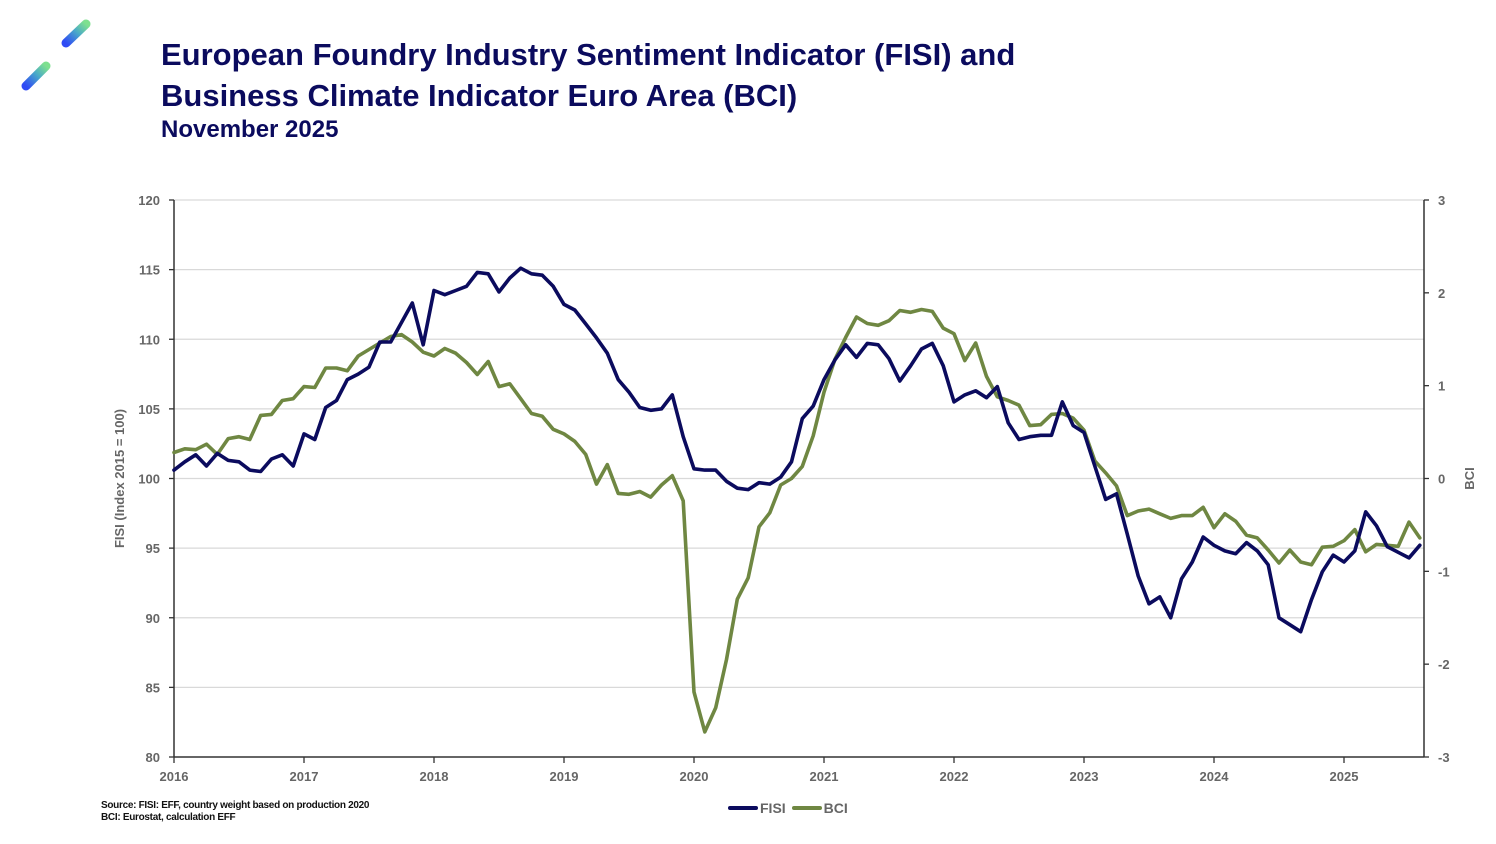 The width and height of the screenshot is (1496, 844). What do you see at coordinates (1084, 776) in the screenshot?
I see `x-tick-label: 2023` at bounding box center [1084, 776].